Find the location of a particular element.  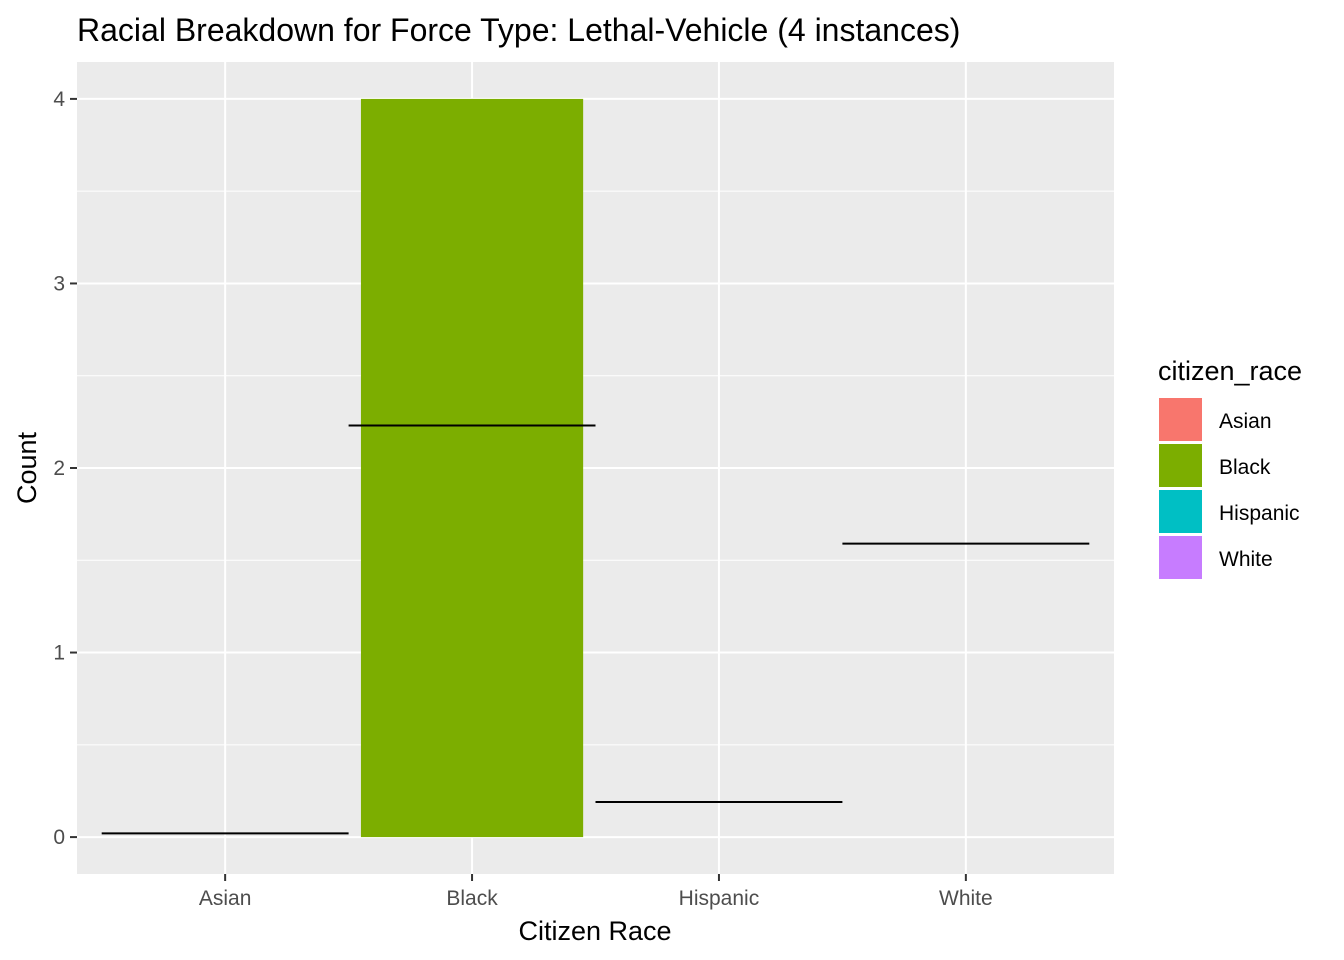

bars is located at coordinates (472, 468).